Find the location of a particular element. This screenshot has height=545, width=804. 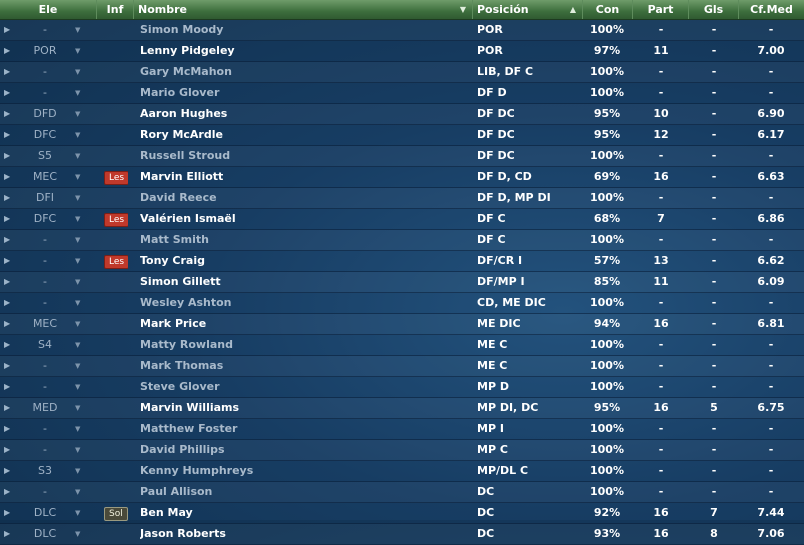

player-name: Paul Allison is located at coordinates (176, 491).